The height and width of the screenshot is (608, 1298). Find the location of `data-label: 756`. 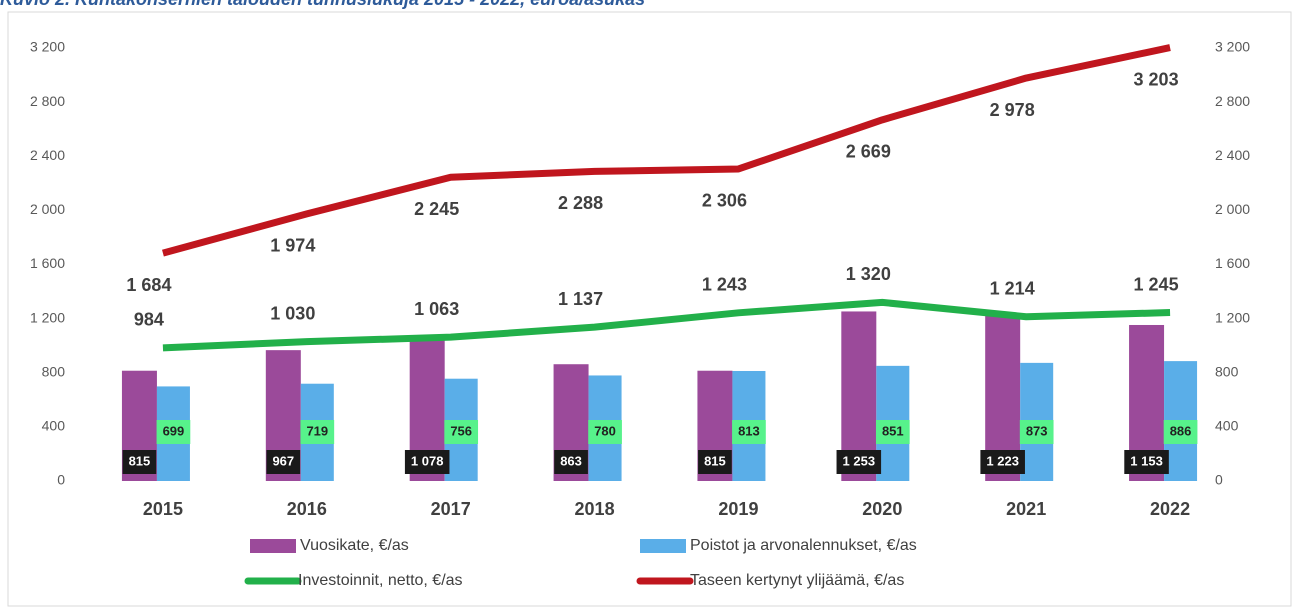

data-label: 756 is located at coordinates (461, 430).